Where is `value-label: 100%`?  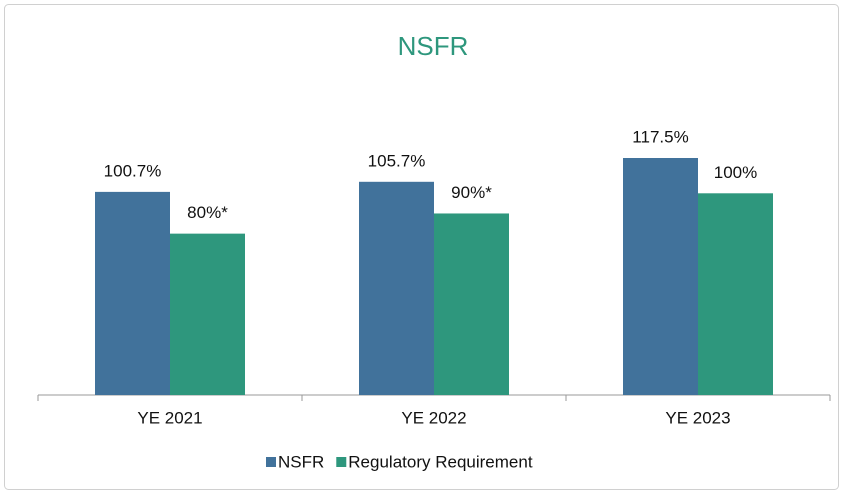 value-label: 100% is located at coordinates (735, 172).